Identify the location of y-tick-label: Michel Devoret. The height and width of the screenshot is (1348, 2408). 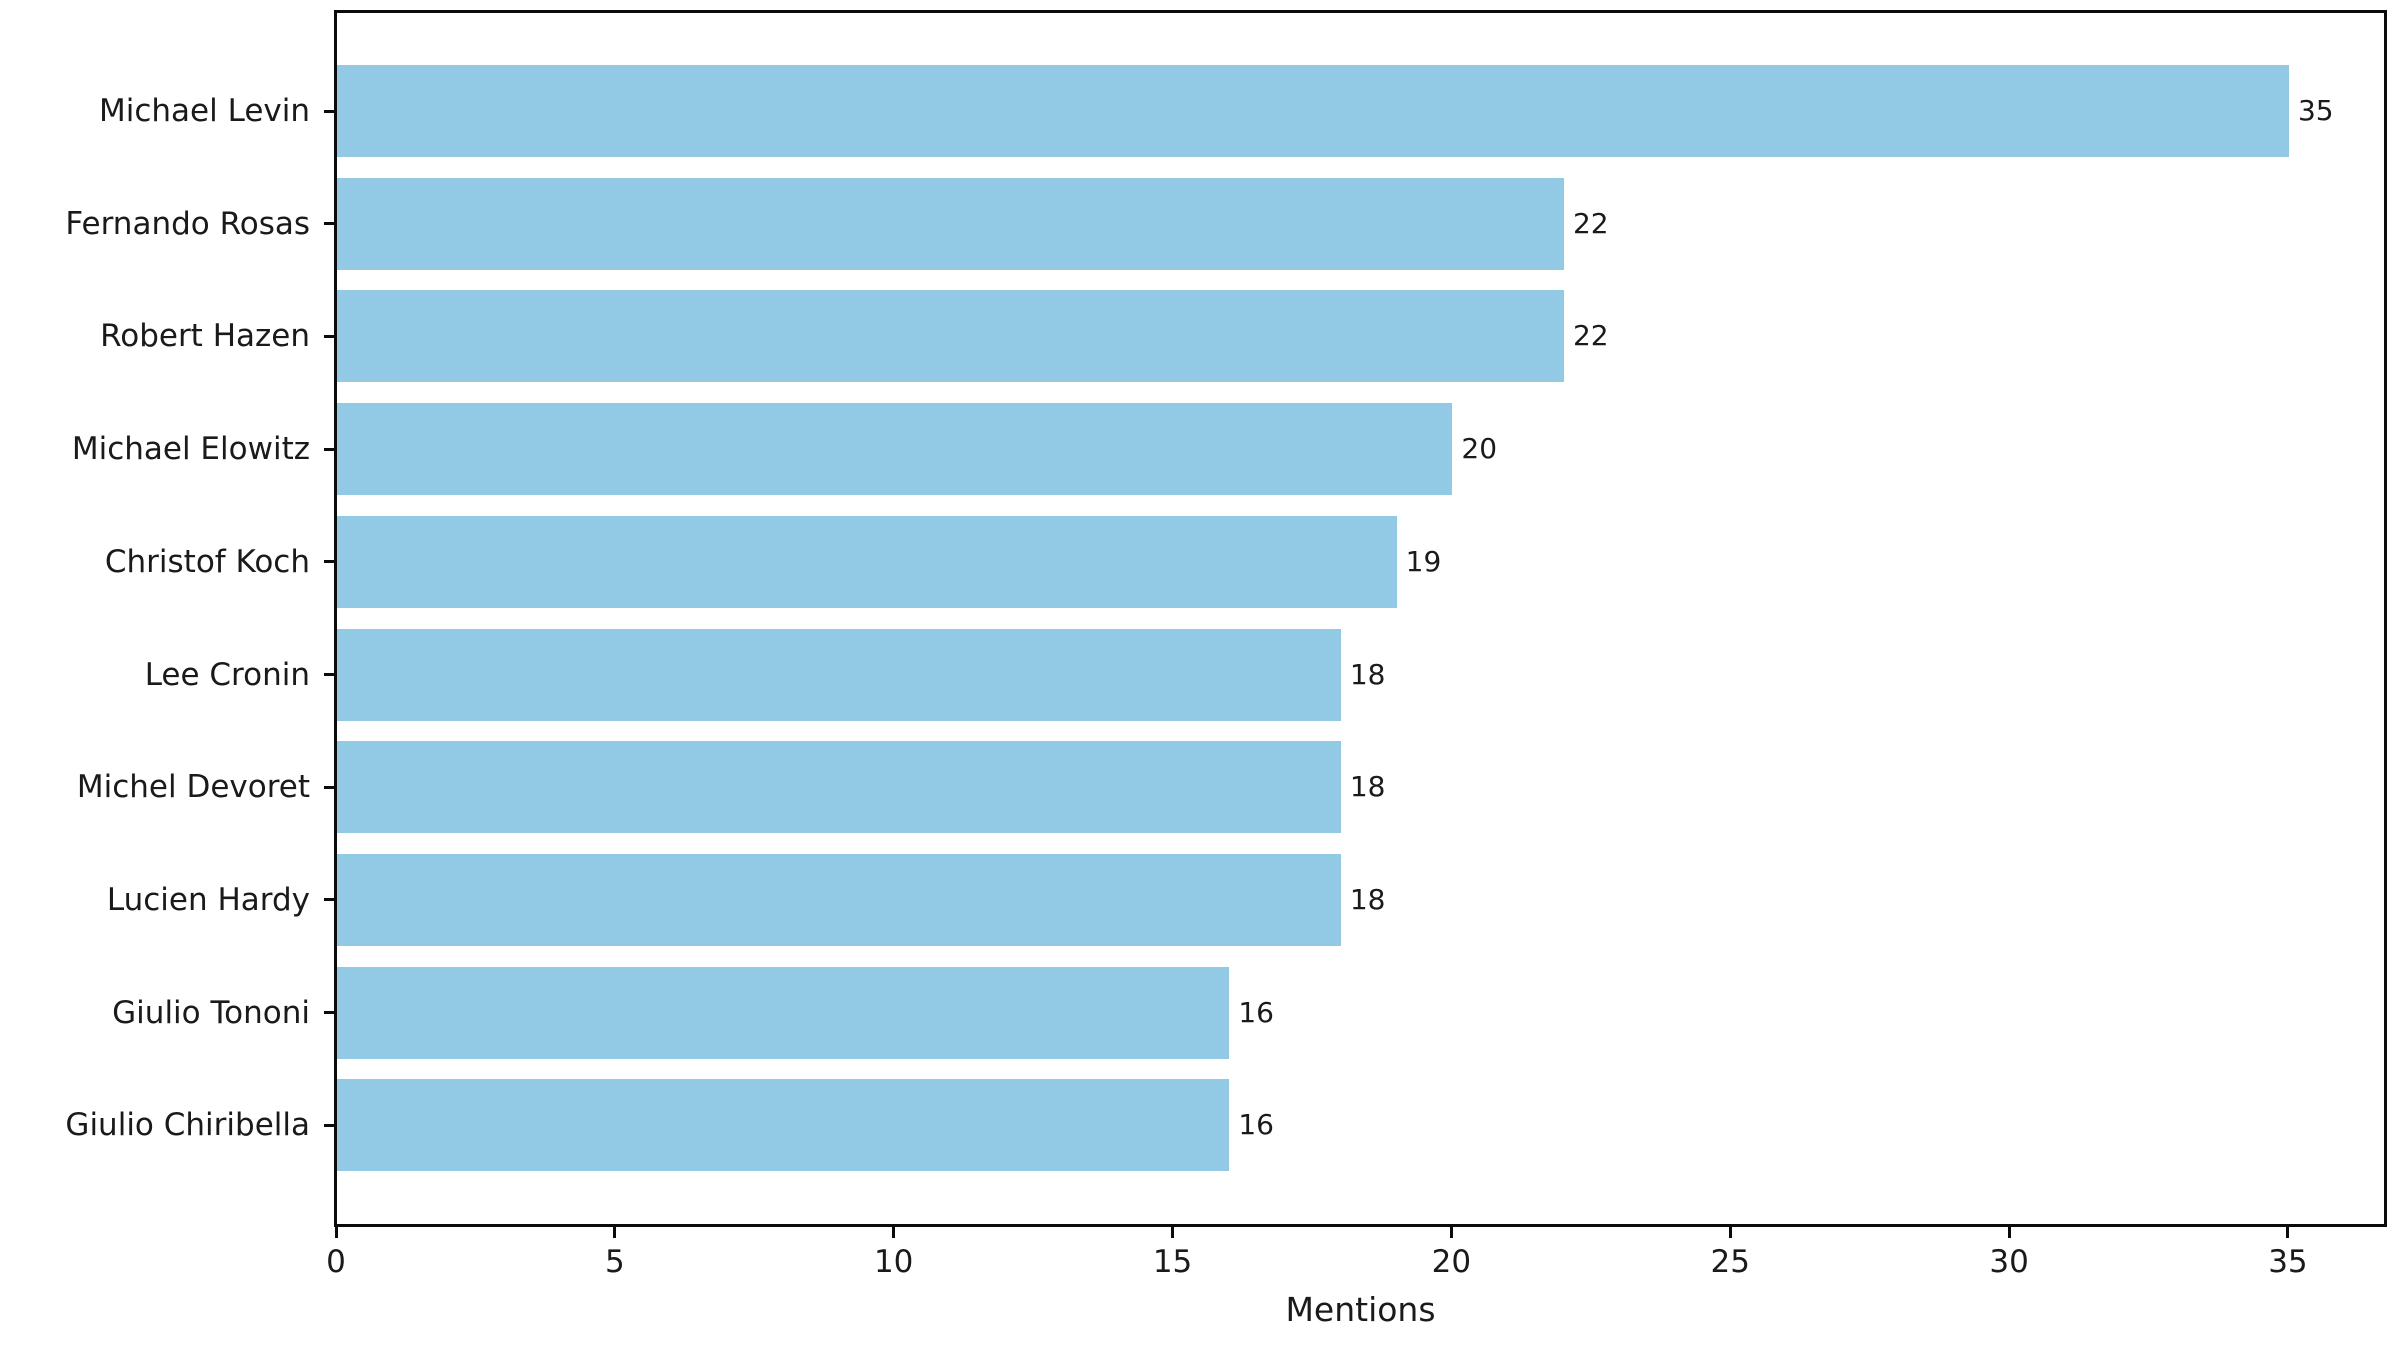
(193, 787).